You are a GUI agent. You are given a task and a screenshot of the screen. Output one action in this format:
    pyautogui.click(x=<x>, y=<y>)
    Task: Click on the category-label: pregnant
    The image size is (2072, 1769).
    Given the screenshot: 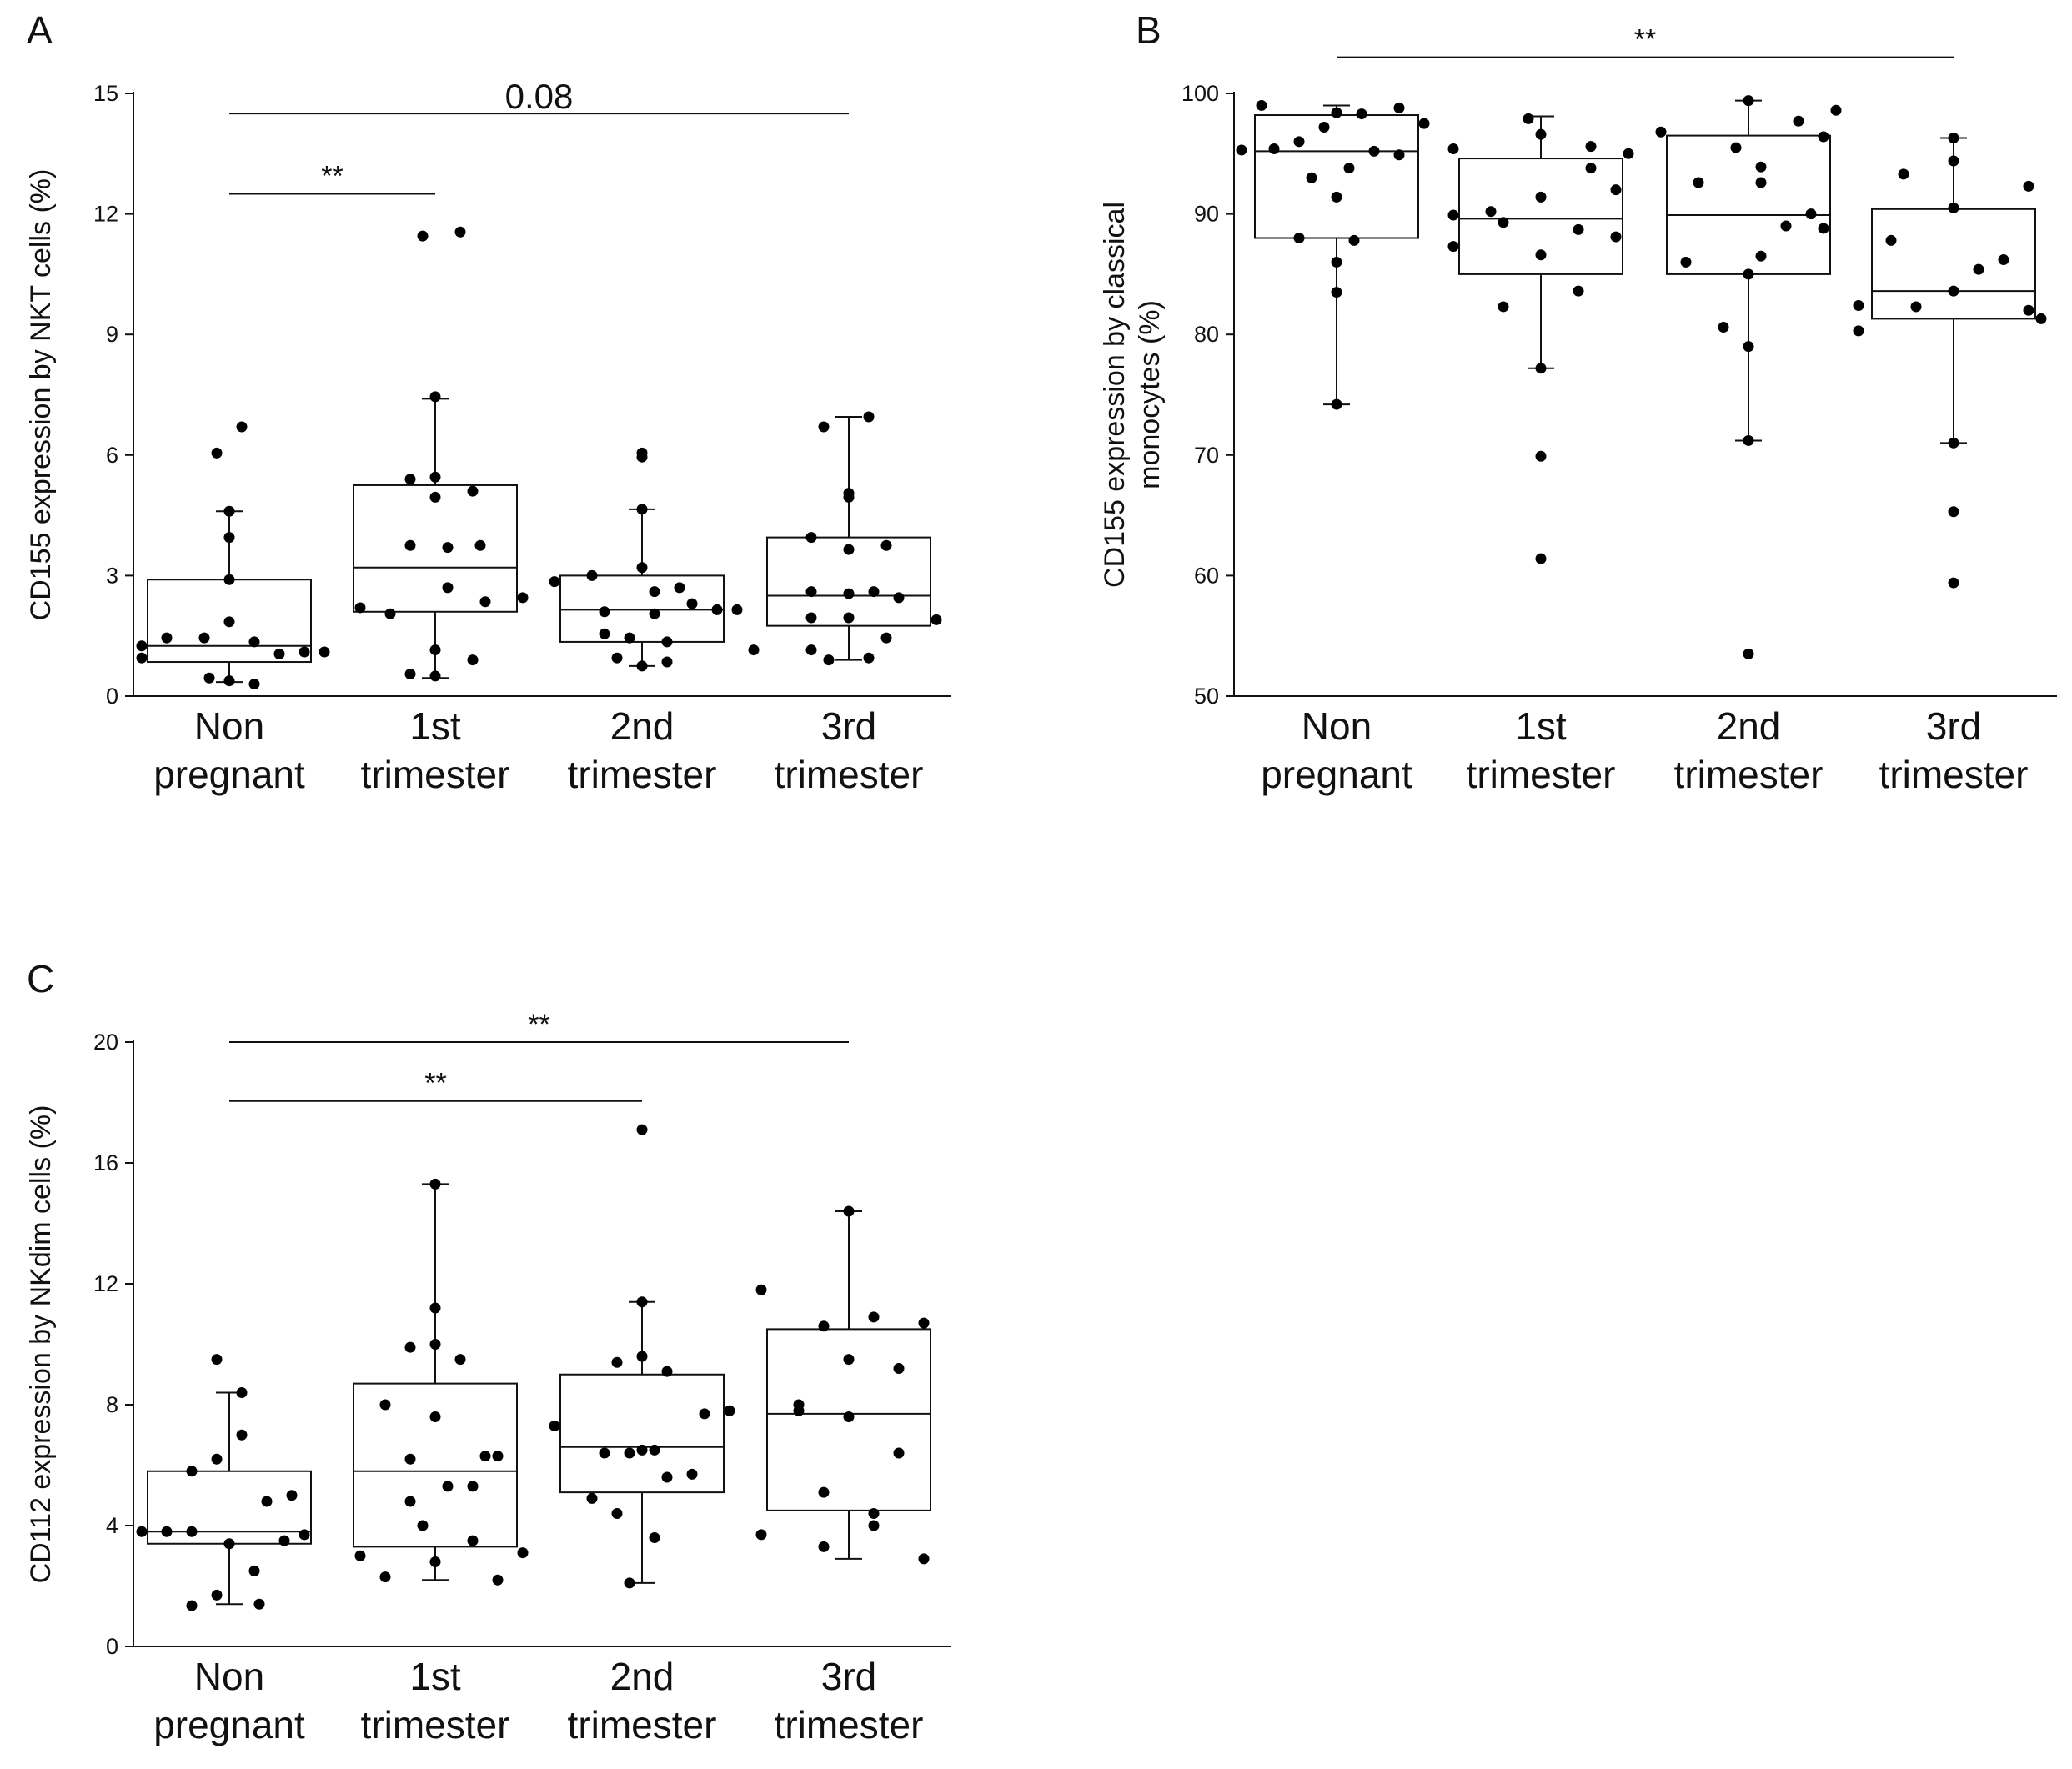 What is the action you would take?
    pyautogui.click(x=1336, y=774)
    